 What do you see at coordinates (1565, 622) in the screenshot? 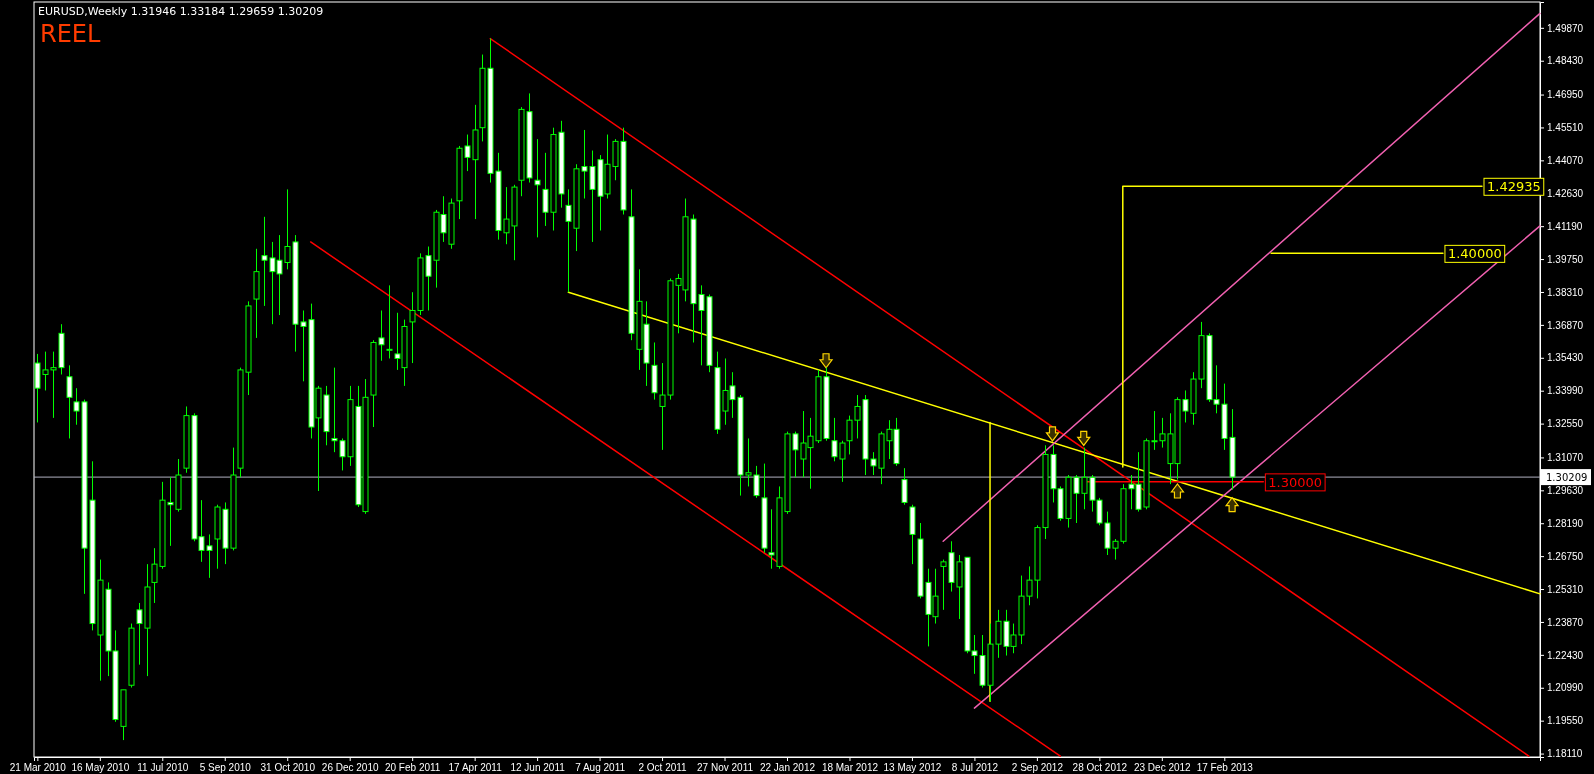
I see `y-tick-label: 1.23870` at bounding box center [1565, 622].